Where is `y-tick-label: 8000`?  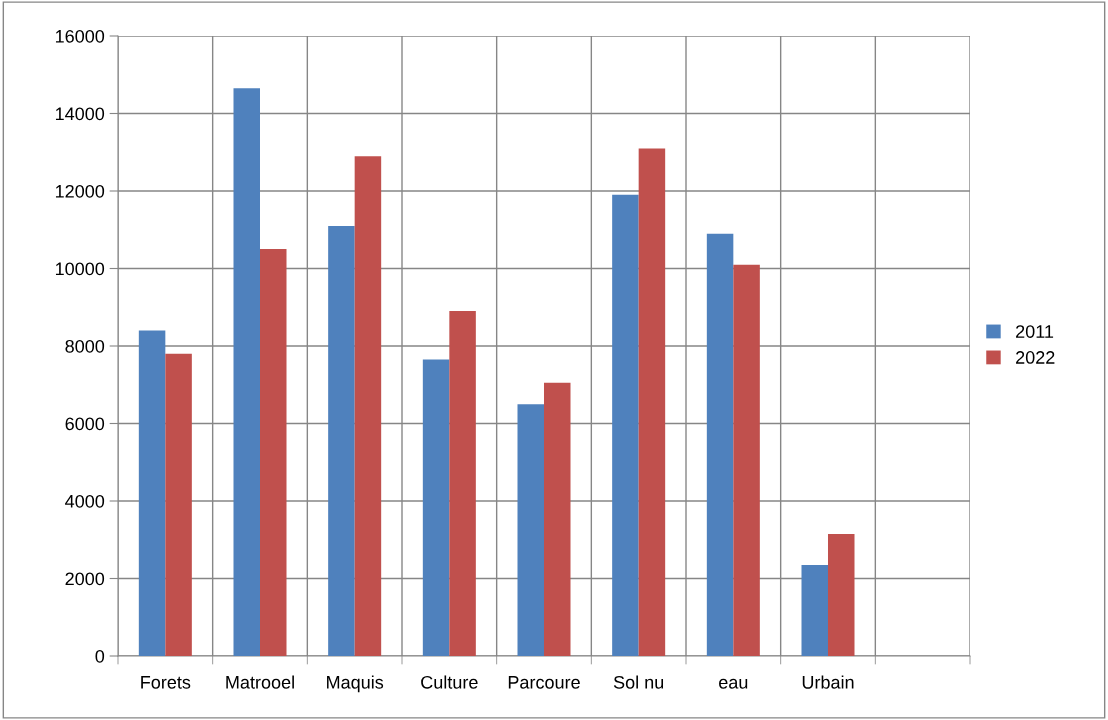
y-tick-label: 8000 is located at coordinates (85, 346).